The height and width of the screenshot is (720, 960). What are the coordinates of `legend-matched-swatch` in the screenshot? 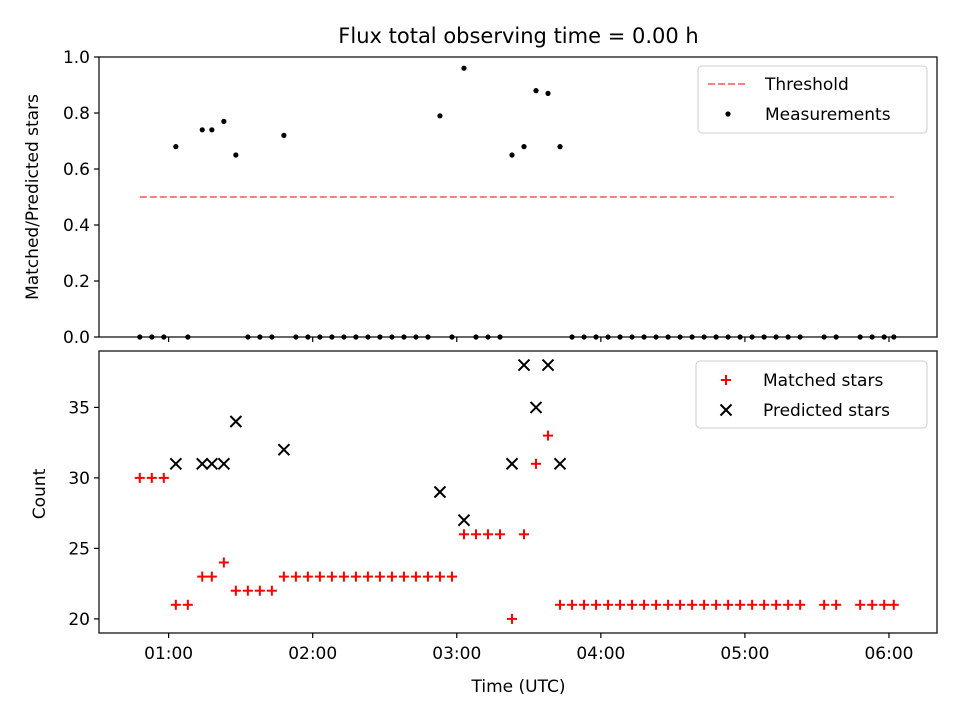 It's located at (726, 380).